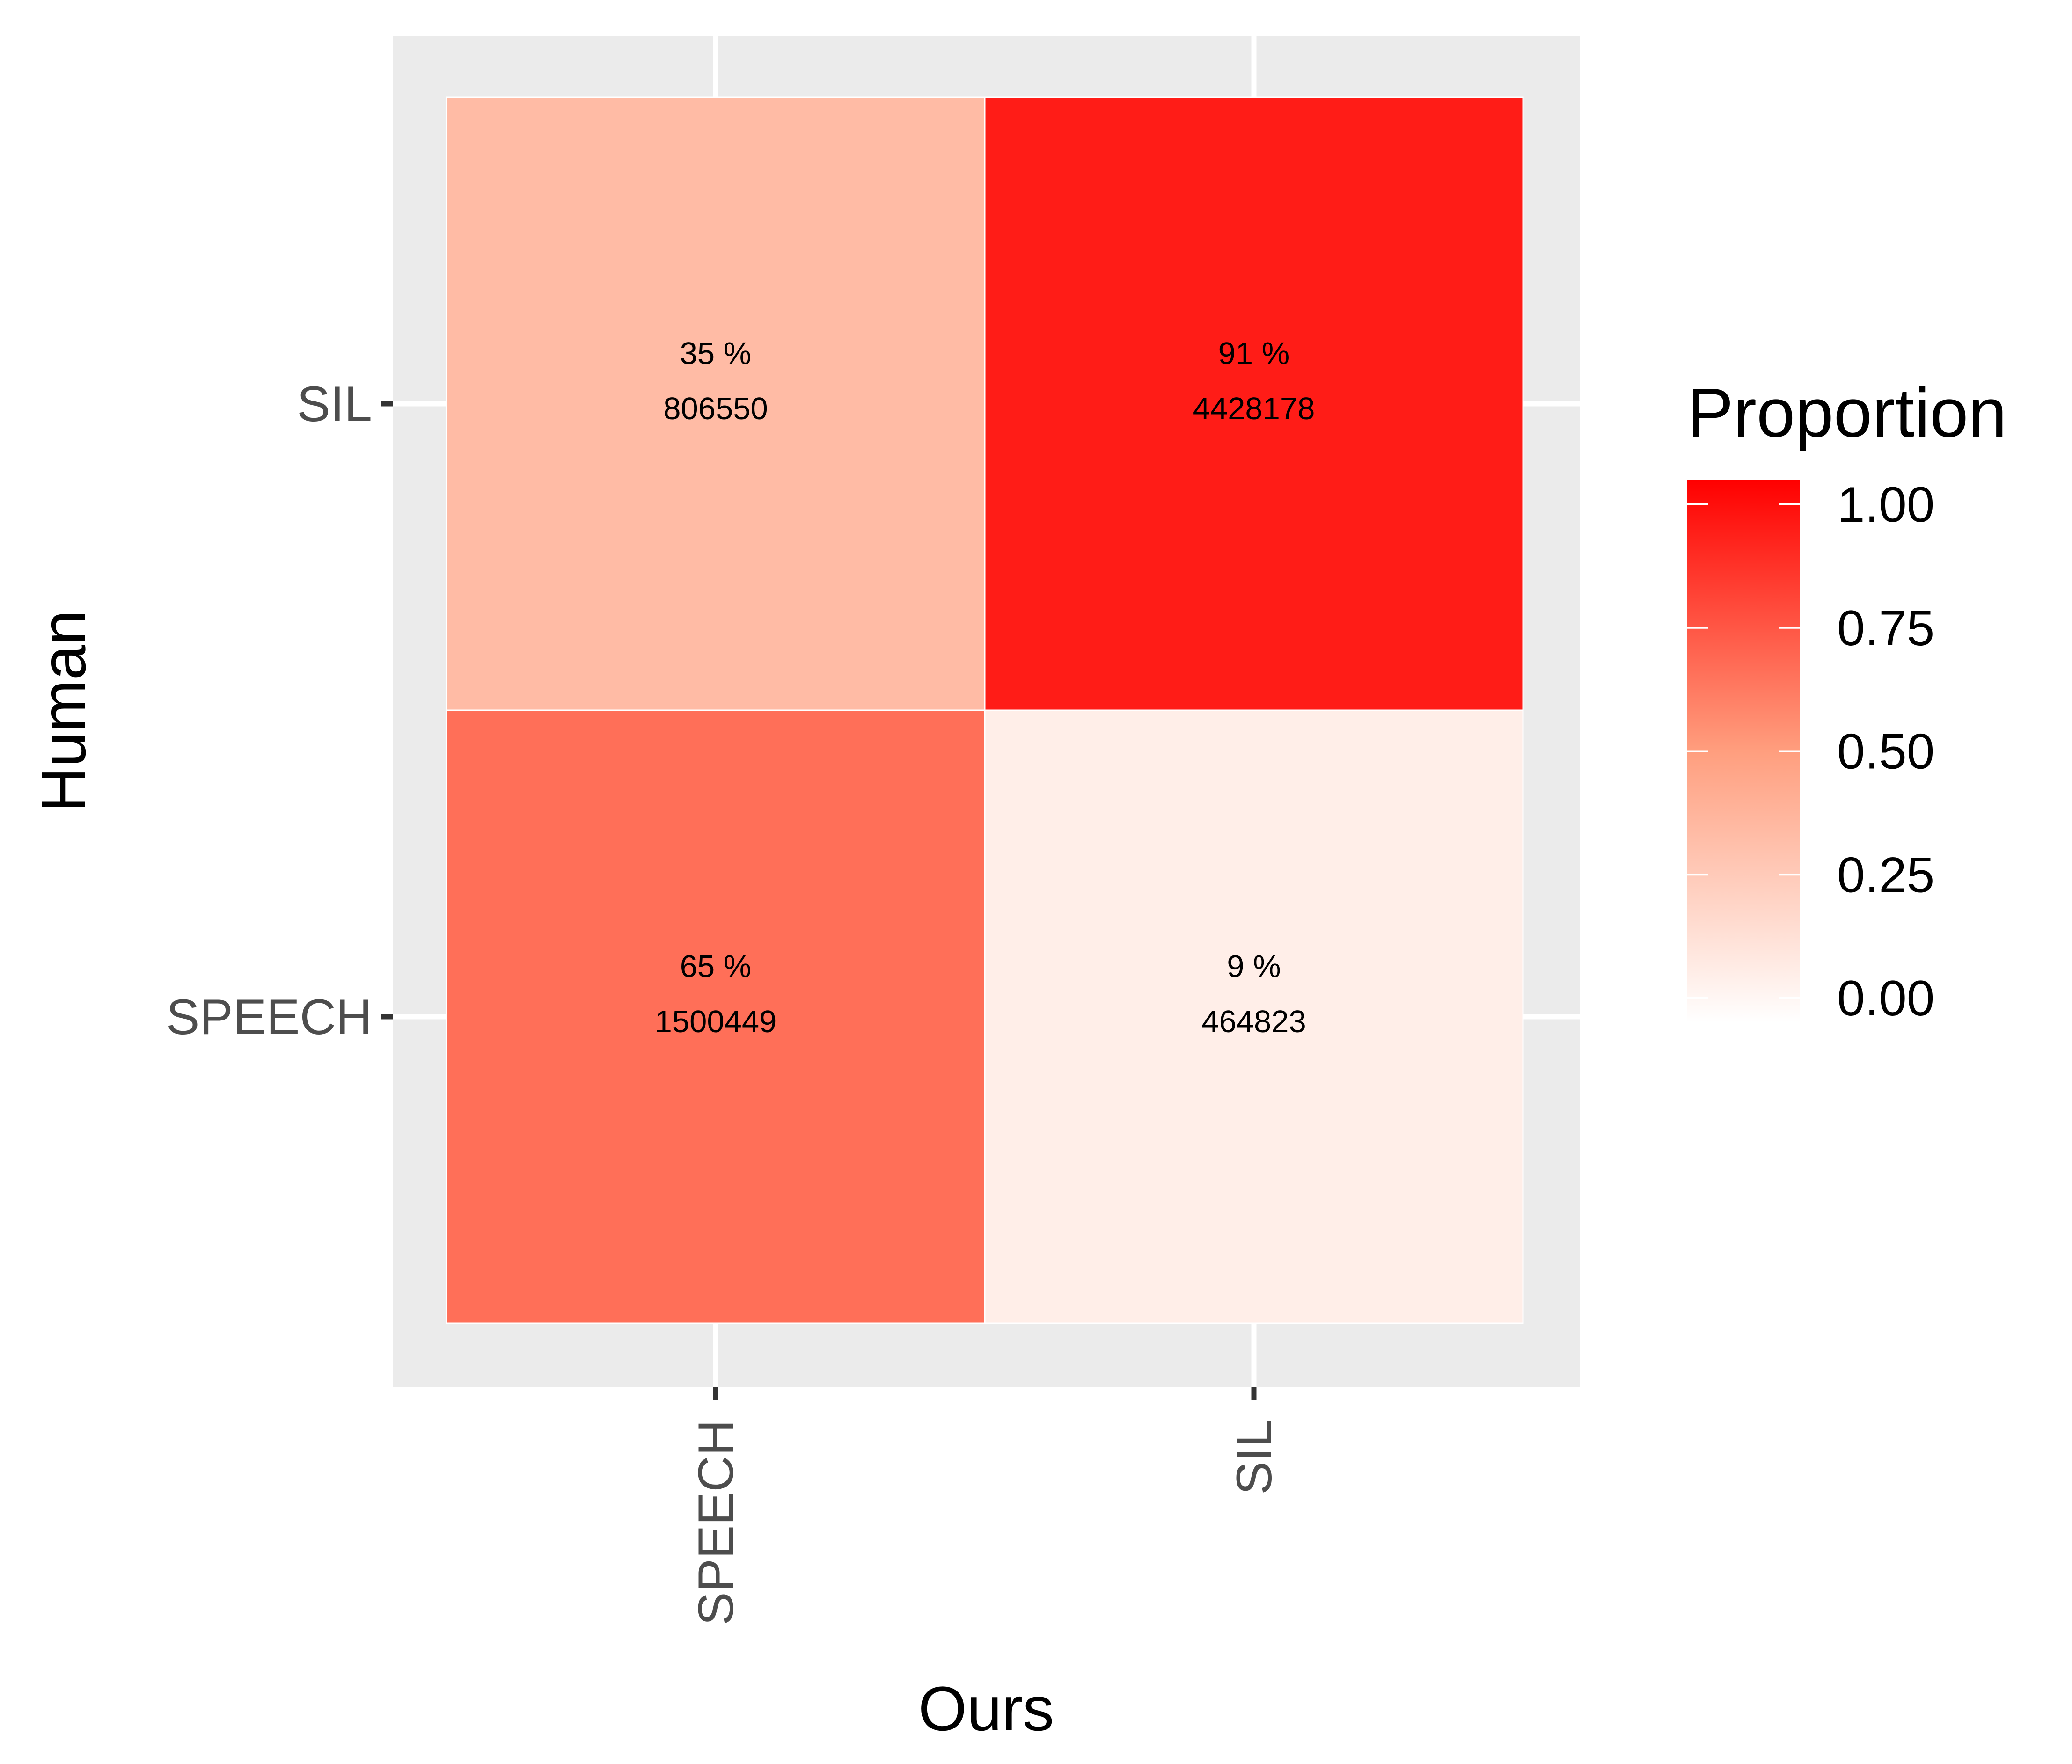  I want to click on cell-count-label: 1500449, so click(716, 1021).